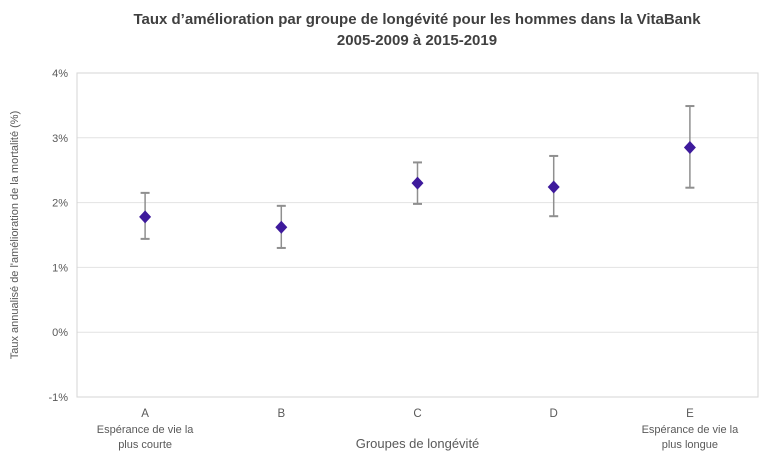  What do you see at coordinates (60, 333) in the screenshot?
I see `y-tick-label: 0%` at bounding box center [60, 333].